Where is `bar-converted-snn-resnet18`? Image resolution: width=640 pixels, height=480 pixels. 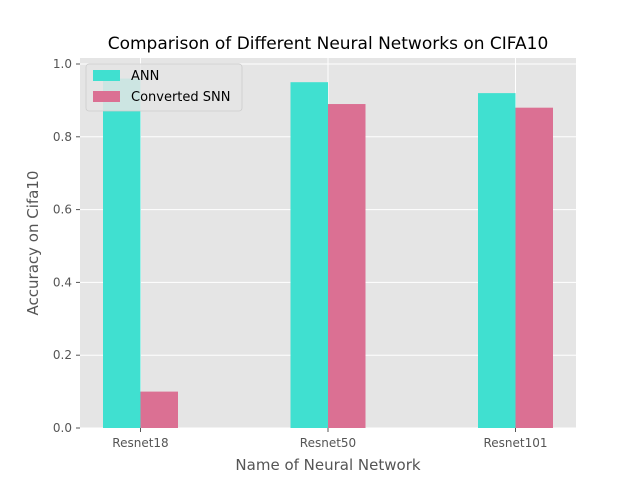
bar-converted-snn-resnet18 is located at coordinates (159, 409).